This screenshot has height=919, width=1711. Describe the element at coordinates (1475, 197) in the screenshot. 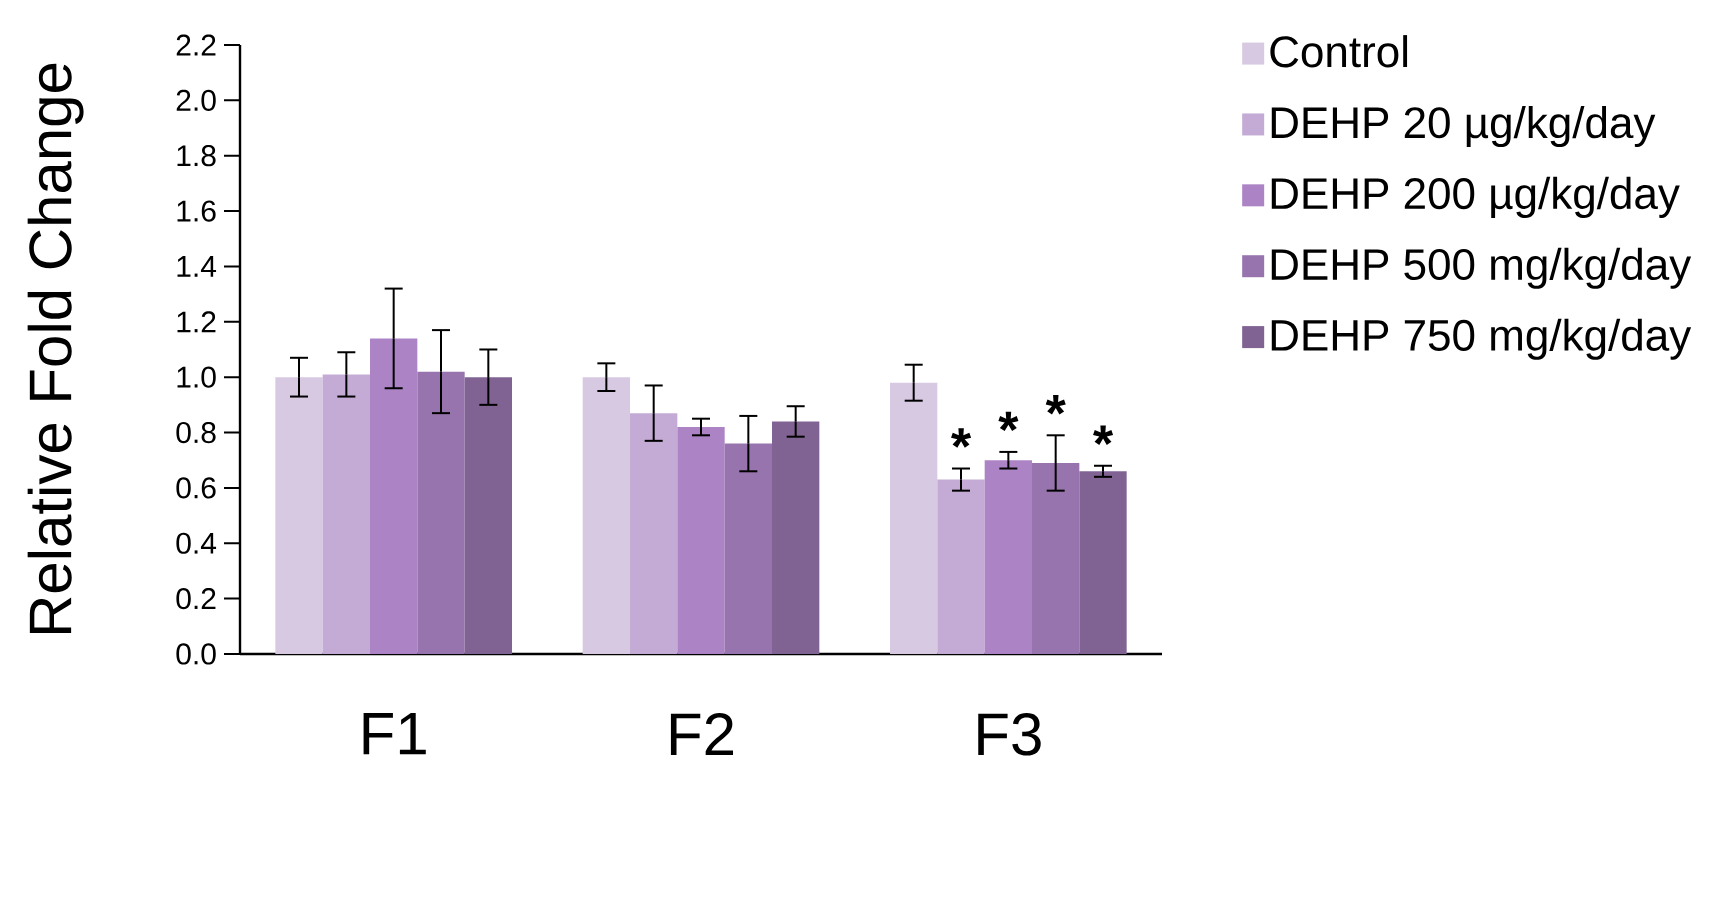

I see `legend-label: DEHP 200 µg/kg/day` at that location.